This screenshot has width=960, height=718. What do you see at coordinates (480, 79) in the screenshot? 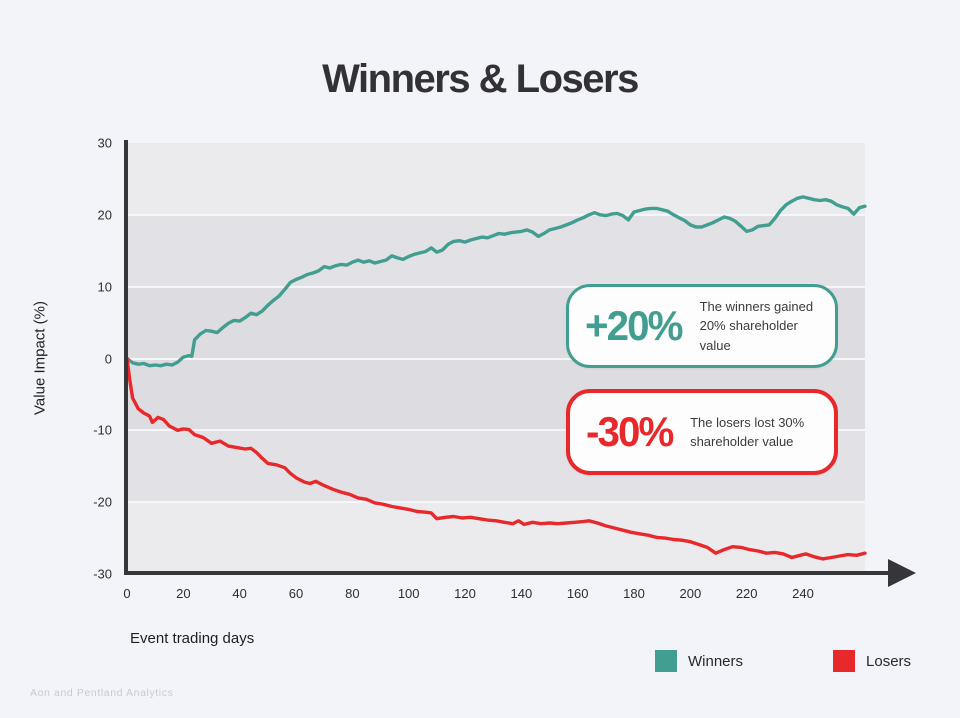
I see `chart-title: Winners & Losers` at bounding box center [480, 79].